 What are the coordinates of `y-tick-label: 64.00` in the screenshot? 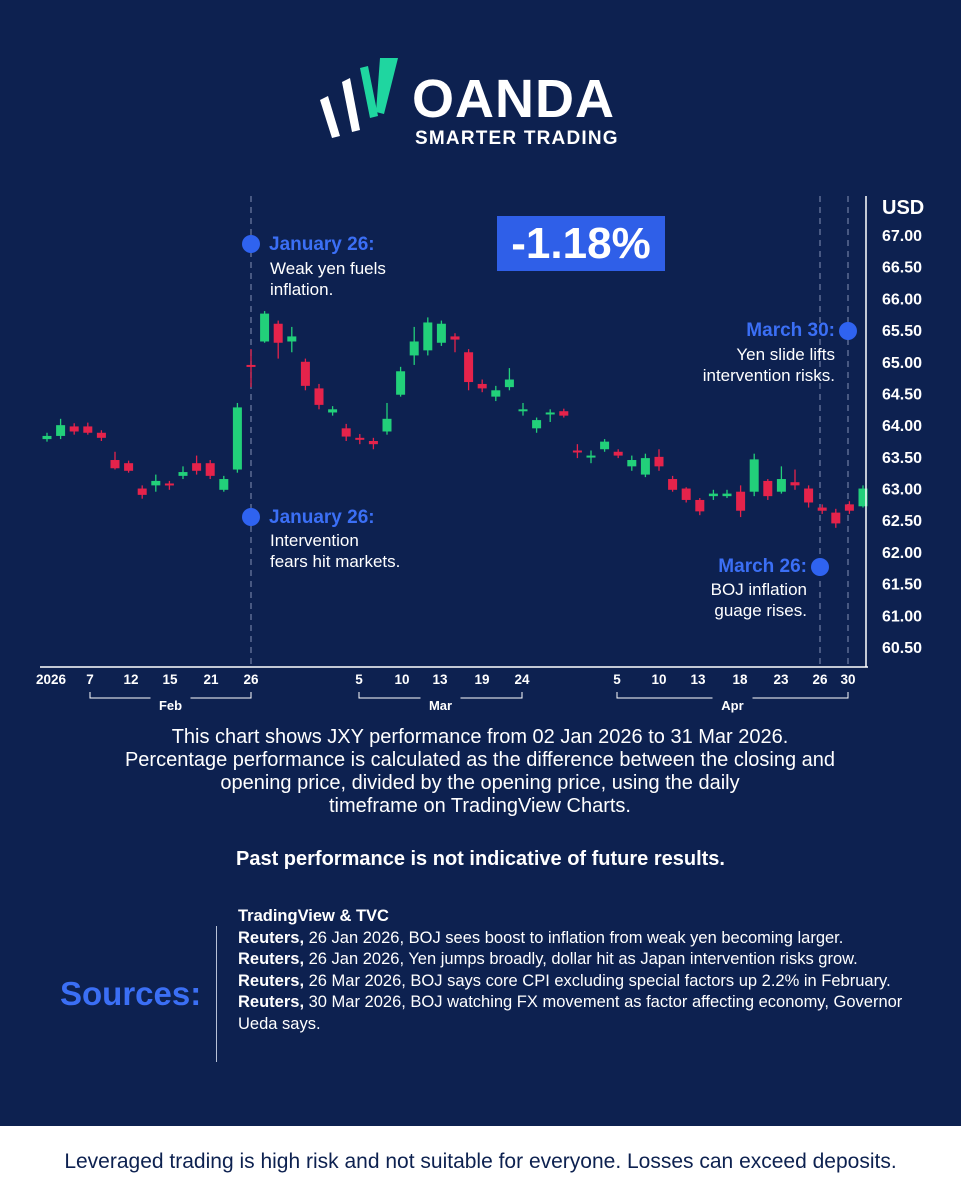 It's located at (902, 426).